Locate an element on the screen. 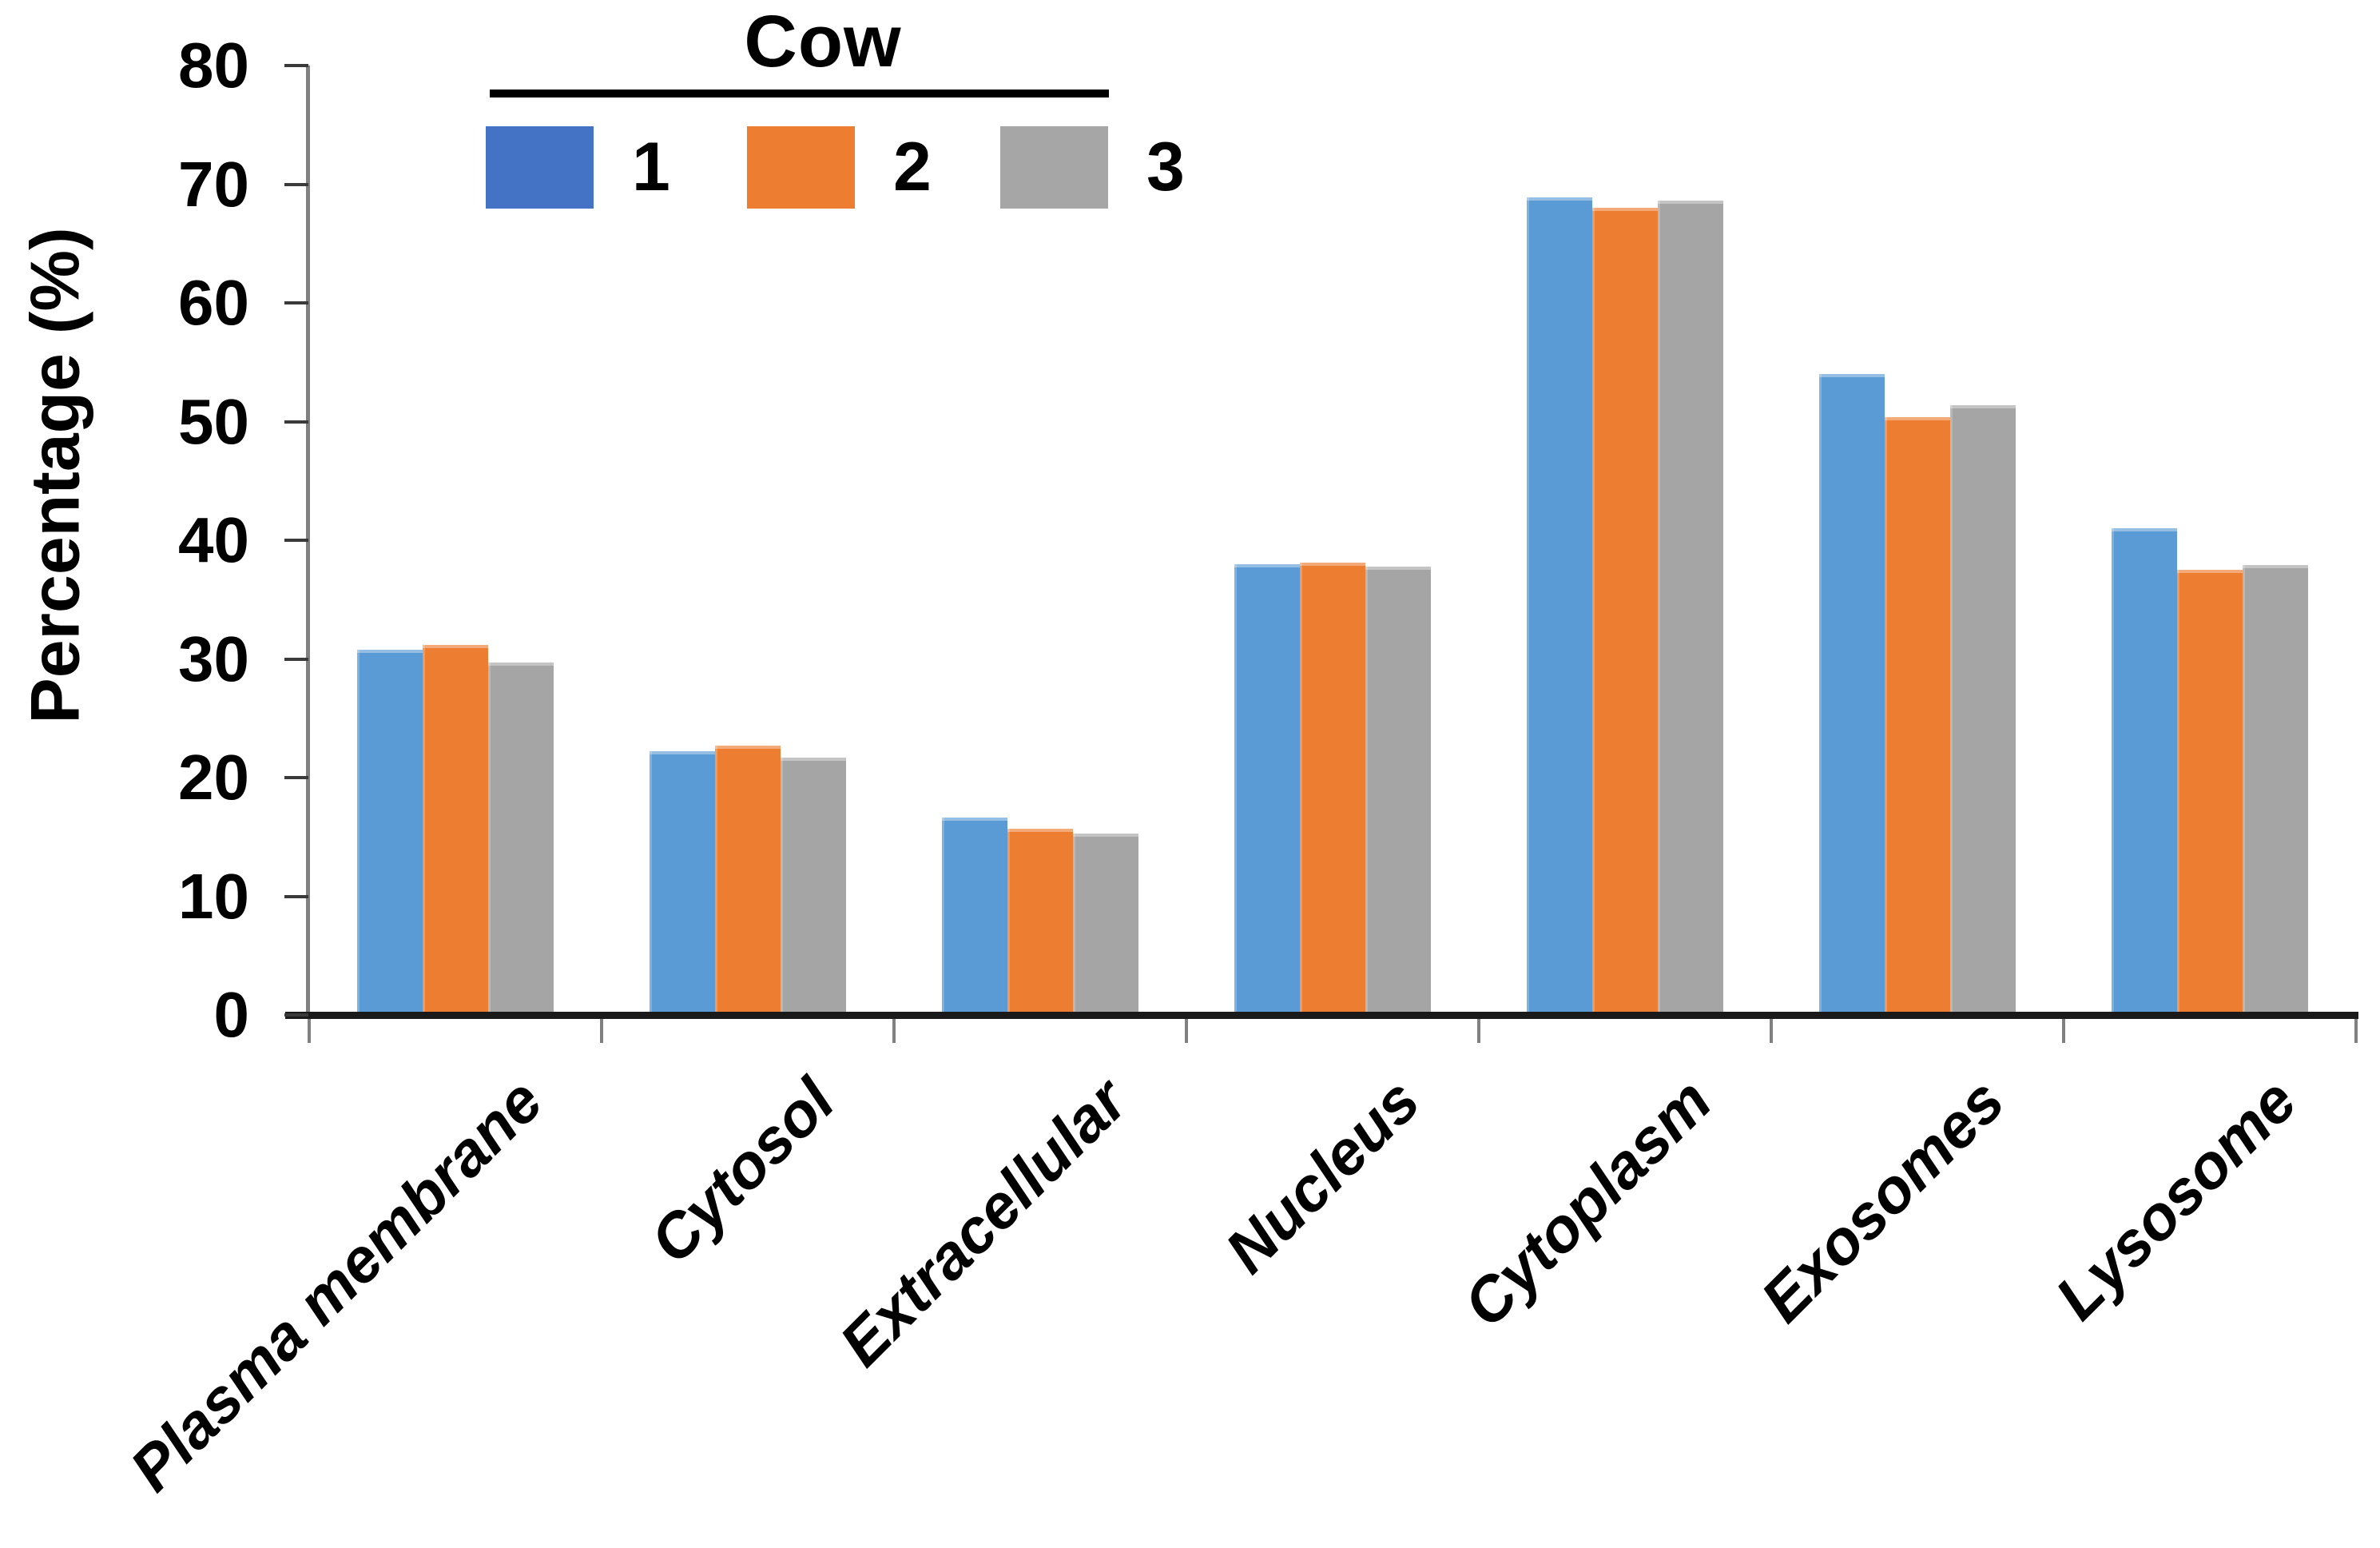 The image size is (2380, 1548). y-axis-tick-label-70: 70 is located at coordinates (213, 184).